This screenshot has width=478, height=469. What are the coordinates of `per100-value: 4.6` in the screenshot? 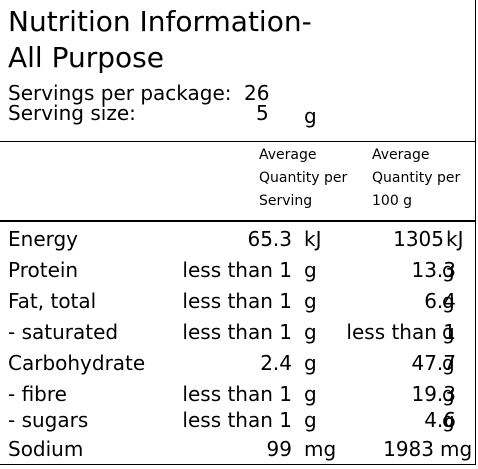 It's located at (440, 420).